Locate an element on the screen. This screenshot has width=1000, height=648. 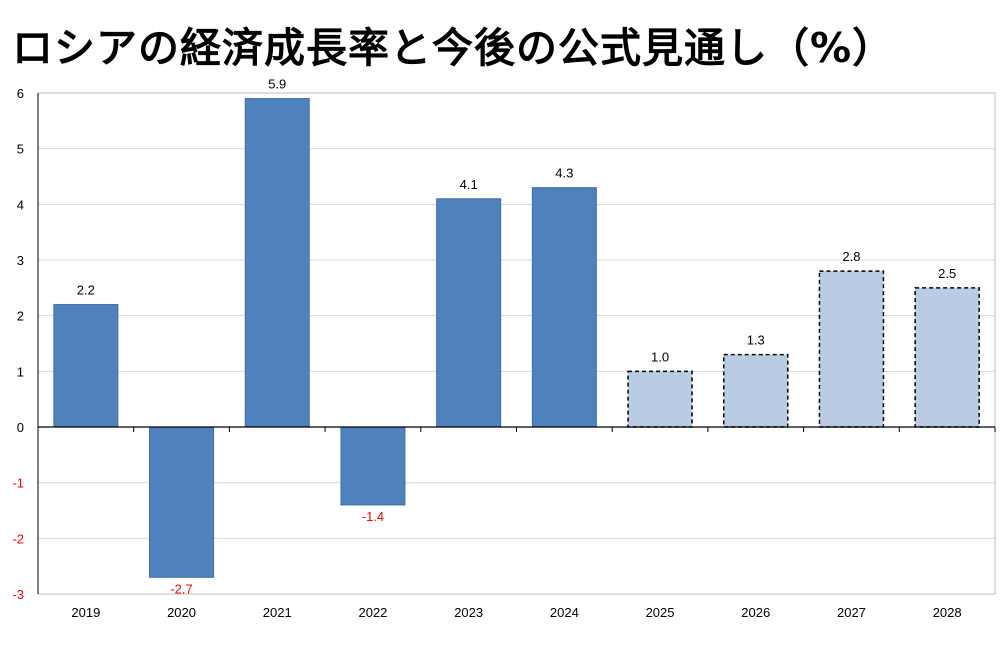
y-tick-label: -1 is located at coordinates (18, 483).